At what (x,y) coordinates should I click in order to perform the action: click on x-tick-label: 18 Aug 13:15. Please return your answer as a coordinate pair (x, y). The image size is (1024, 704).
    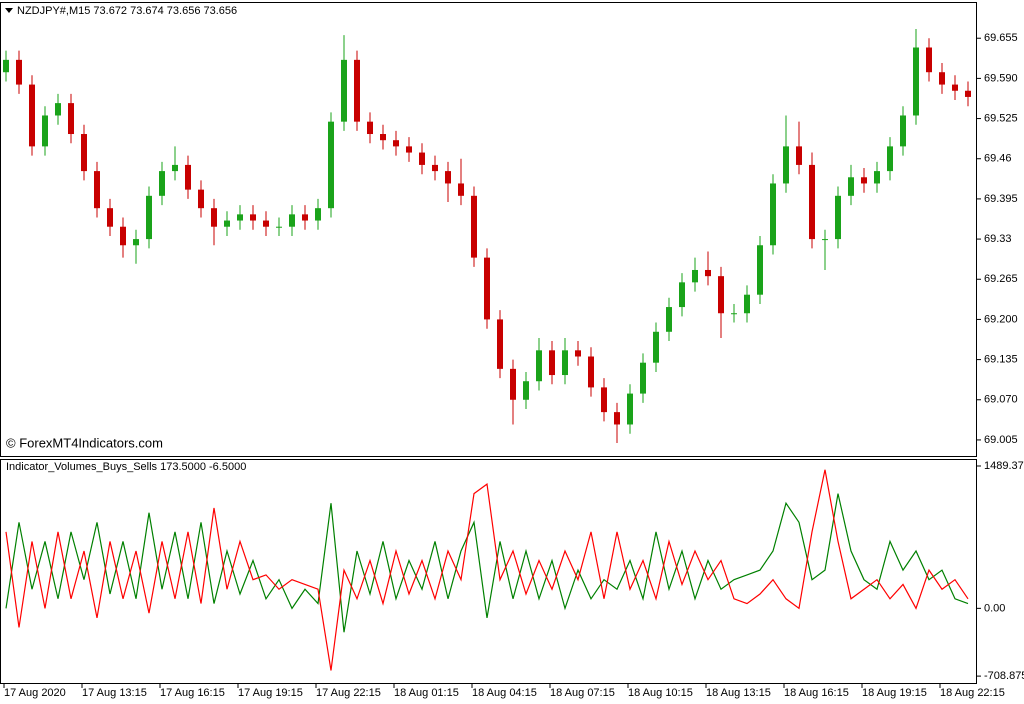
    Looking at the image, I should click on (738, 693).